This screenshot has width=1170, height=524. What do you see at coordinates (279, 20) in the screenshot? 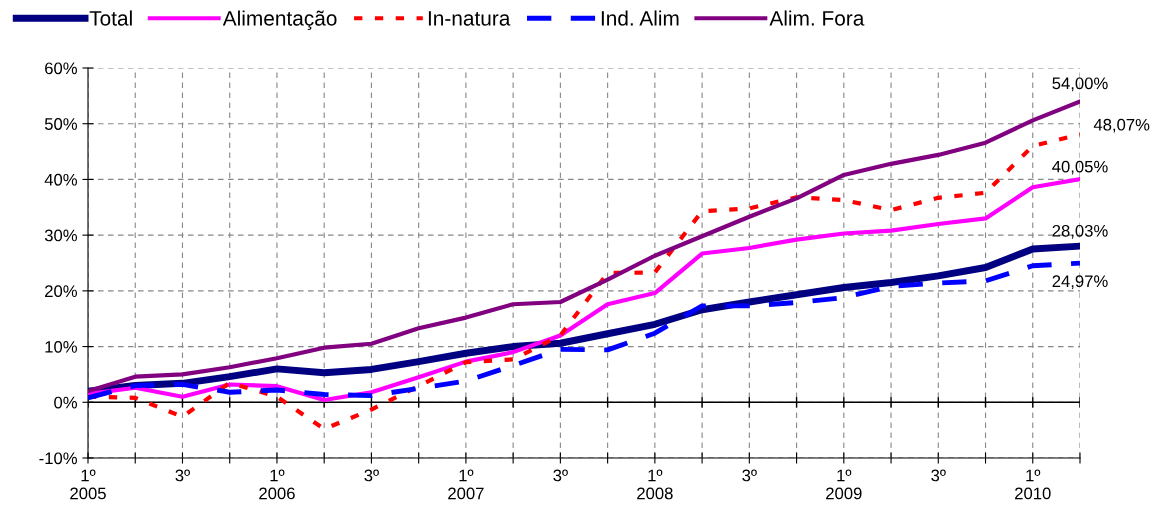
I see `legend-label: Alimentação` at bounding box center [279, 20].